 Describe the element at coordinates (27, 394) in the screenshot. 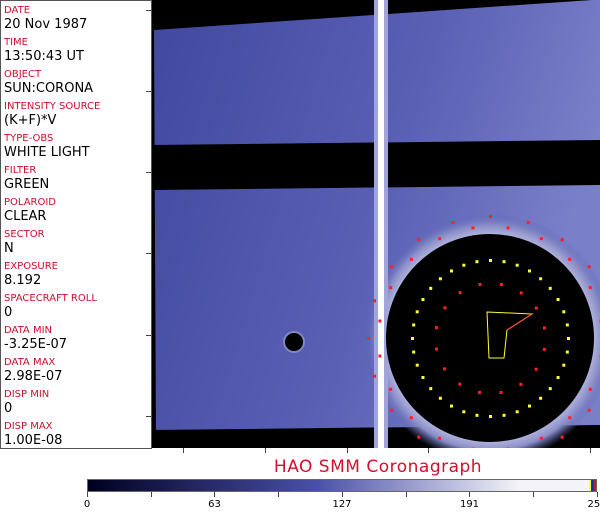

I see `field-label: DISP MIN` at that location.